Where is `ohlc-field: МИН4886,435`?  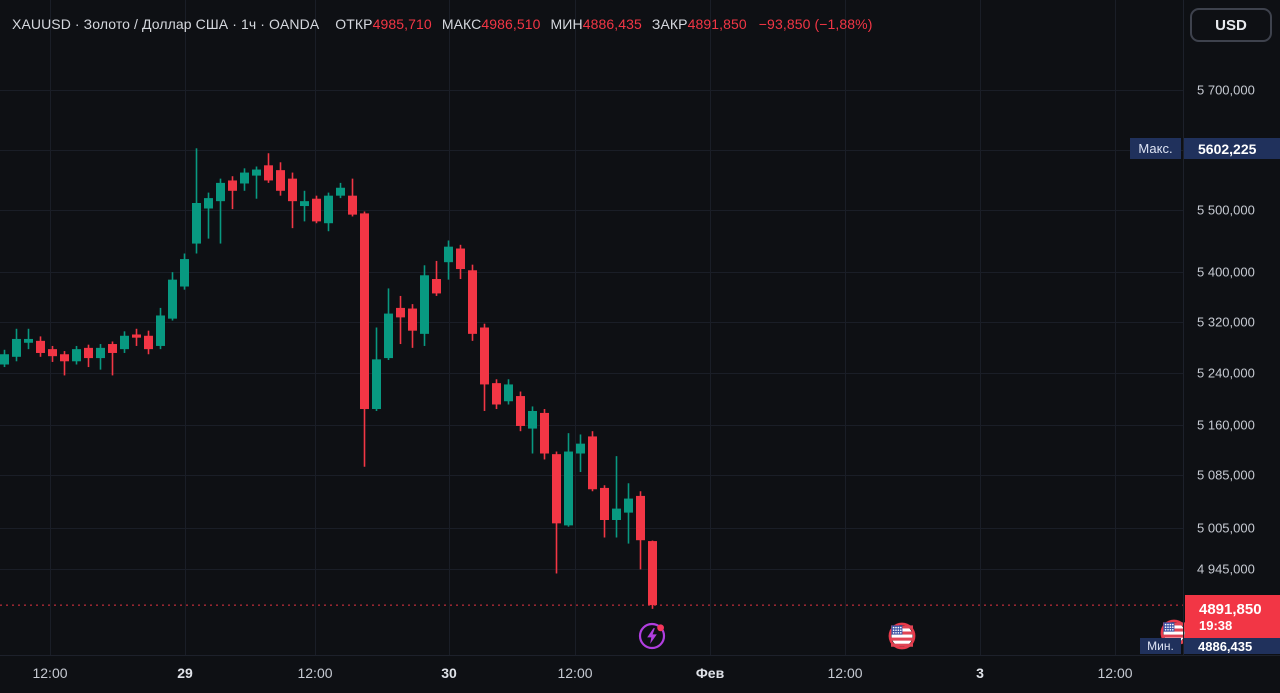 ohlc-field: МИН4886,435 is located at coordinates (596, 24).